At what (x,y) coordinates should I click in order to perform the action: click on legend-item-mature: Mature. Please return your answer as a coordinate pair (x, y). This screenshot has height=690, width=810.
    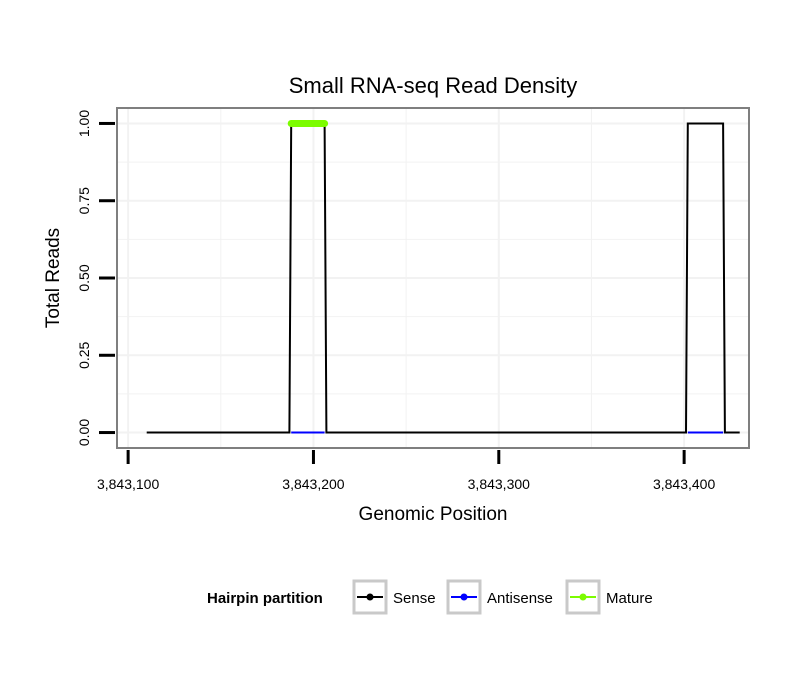
    Looking at the image, I should click on (609, 597).